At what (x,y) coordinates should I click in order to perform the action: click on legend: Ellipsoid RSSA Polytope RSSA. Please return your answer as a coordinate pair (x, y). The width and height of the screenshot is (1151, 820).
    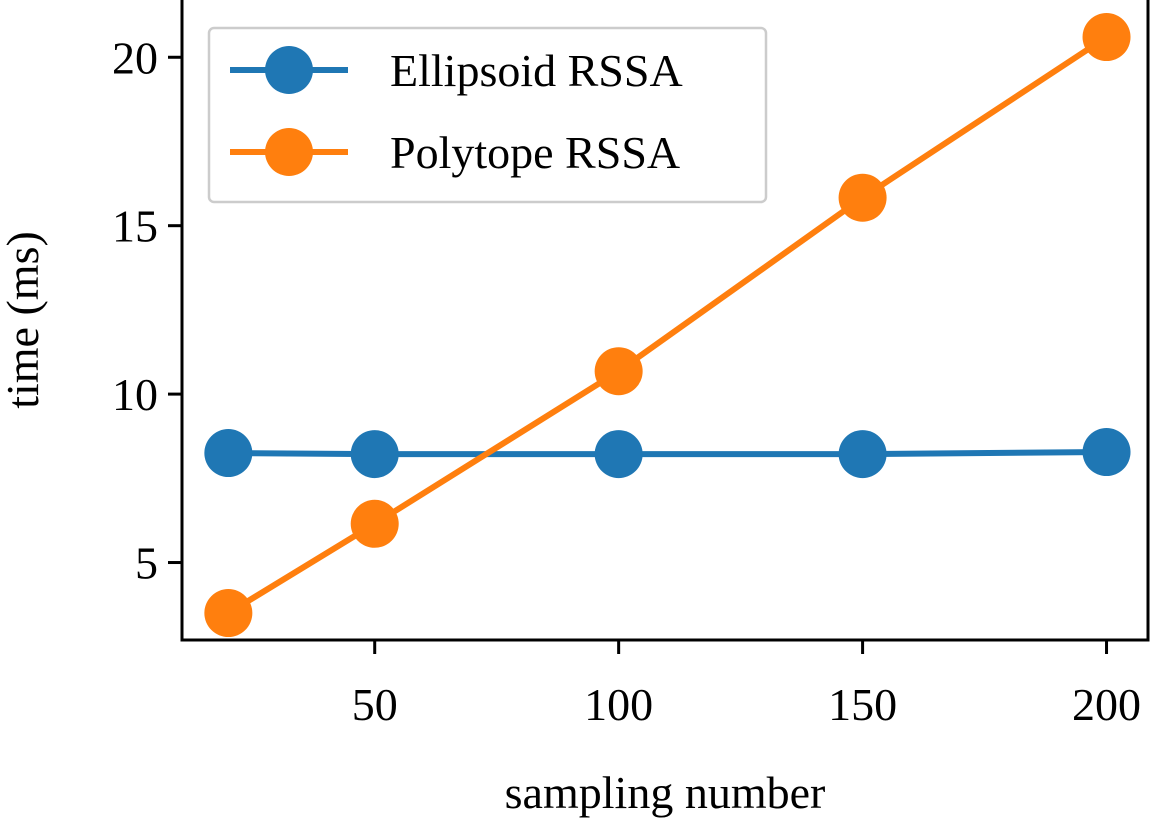
    Looking at the image, I should click on (487, 115).